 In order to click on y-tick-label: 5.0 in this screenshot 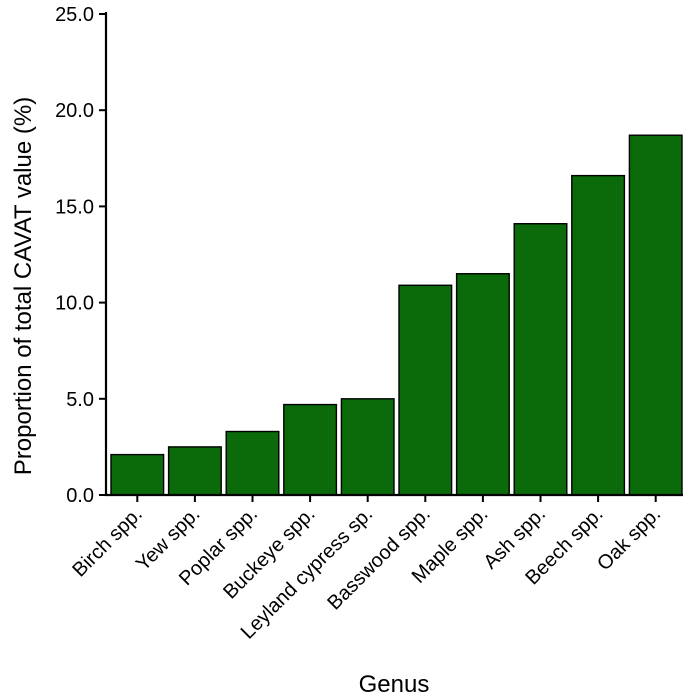, I will do `click(80, 400)`.